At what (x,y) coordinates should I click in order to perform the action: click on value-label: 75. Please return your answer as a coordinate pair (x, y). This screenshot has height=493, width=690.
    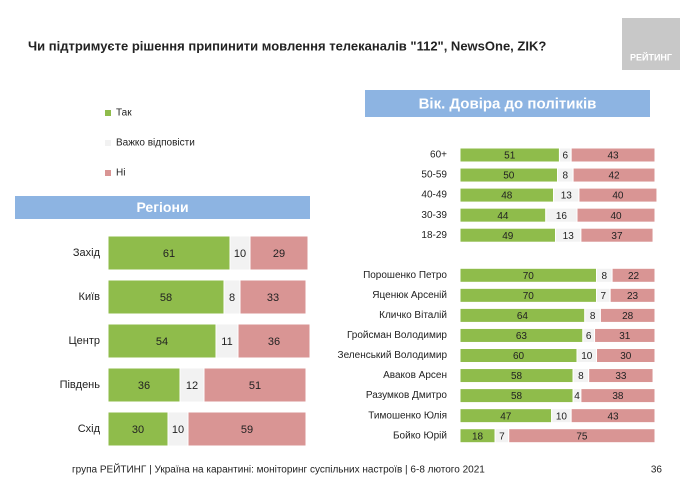
    Looking at the image, I should click on (582, 436).